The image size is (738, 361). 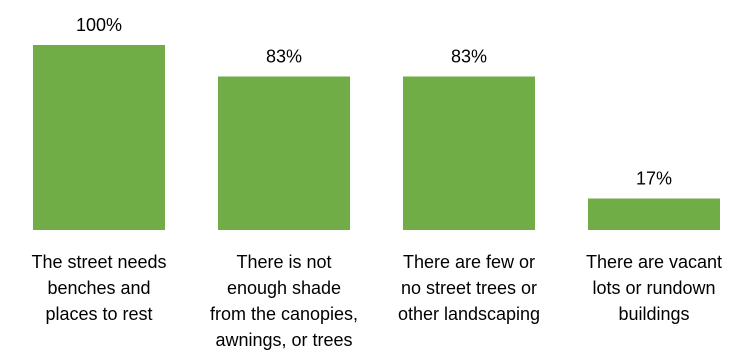 What do you see at coordinates (98, 314) in the screenshot?
I see `category-label-line: places to rest` at bounding box center [98, 314].